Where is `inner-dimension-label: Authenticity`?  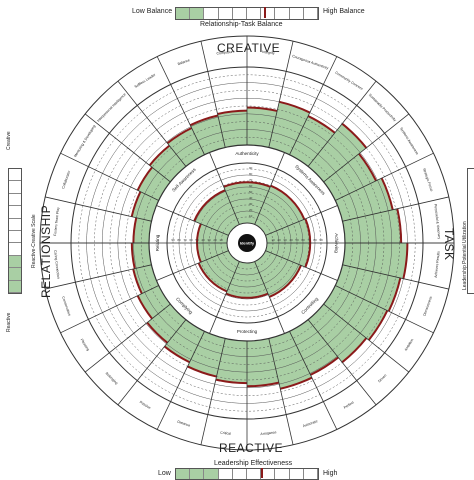 inner-dimension-label: Authenticity is located at coordinates (247, 153).